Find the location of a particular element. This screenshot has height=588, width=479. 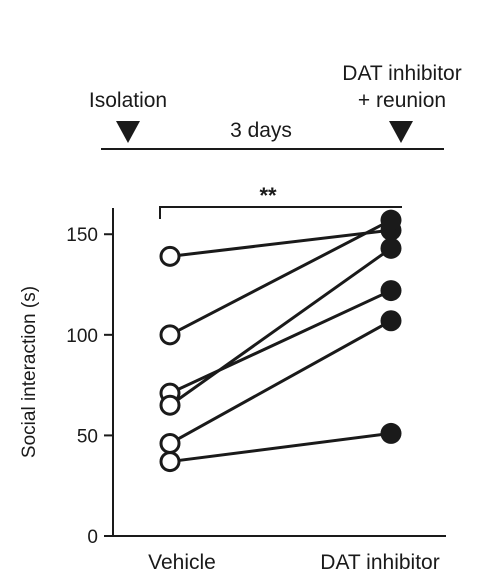

significance-label: ** is located at coordinates (268, 195).